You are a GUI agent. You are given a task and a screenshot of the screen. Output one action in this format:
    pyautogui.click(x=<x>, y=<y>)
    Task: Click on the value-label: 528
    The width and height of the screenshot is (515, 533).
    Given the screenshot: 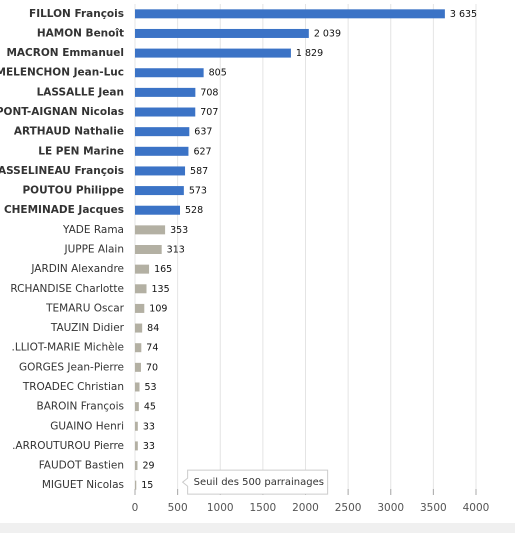 What is the action you would take?
    pyautogui.click(x=194, y=210)
    